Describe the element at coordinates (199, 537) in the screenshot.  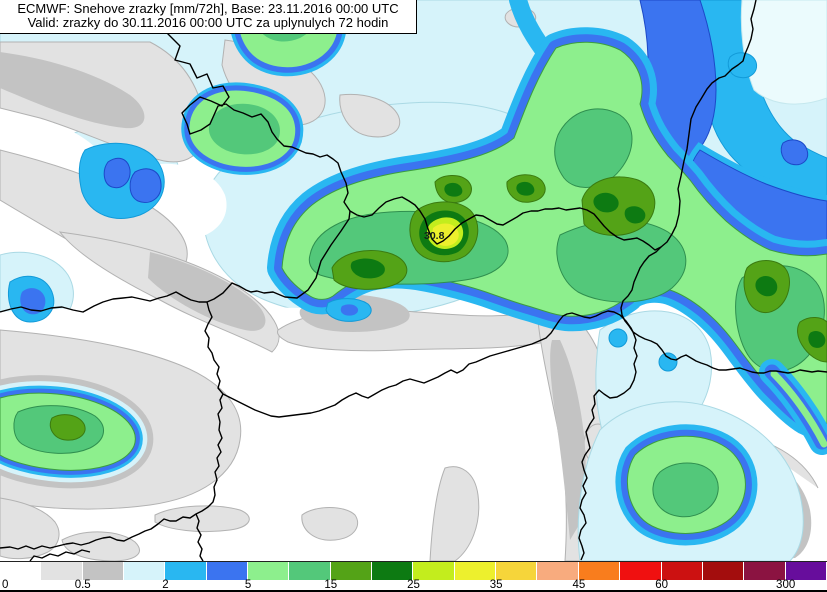
I see `border-hu-hr` at that location.